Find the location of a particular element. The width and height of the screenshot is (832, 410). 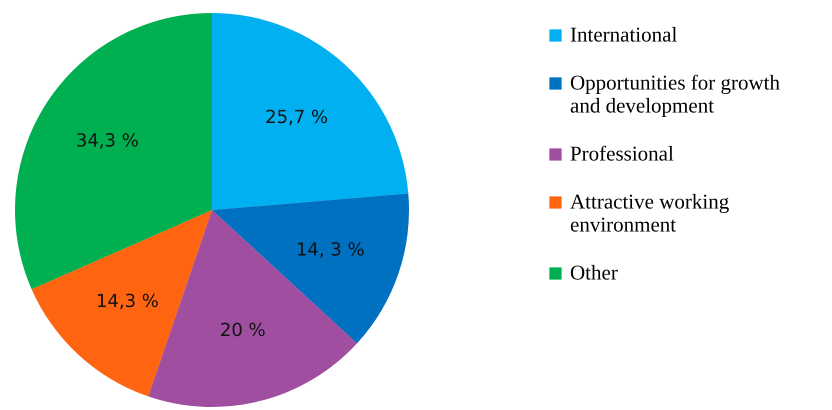

legend-label: International is located at coordinates (624, 34).